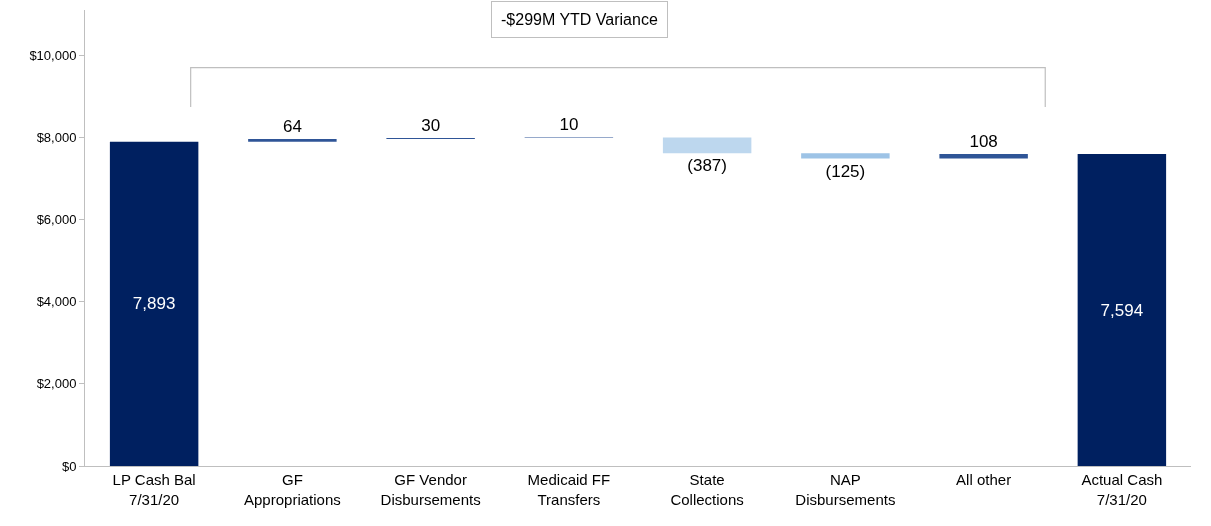 The width and height of the screenshot is (1211, 526). Describe the element at coordinates (56, 302) in the screenshot. I see `y-tick-label: $4,000` at that location.